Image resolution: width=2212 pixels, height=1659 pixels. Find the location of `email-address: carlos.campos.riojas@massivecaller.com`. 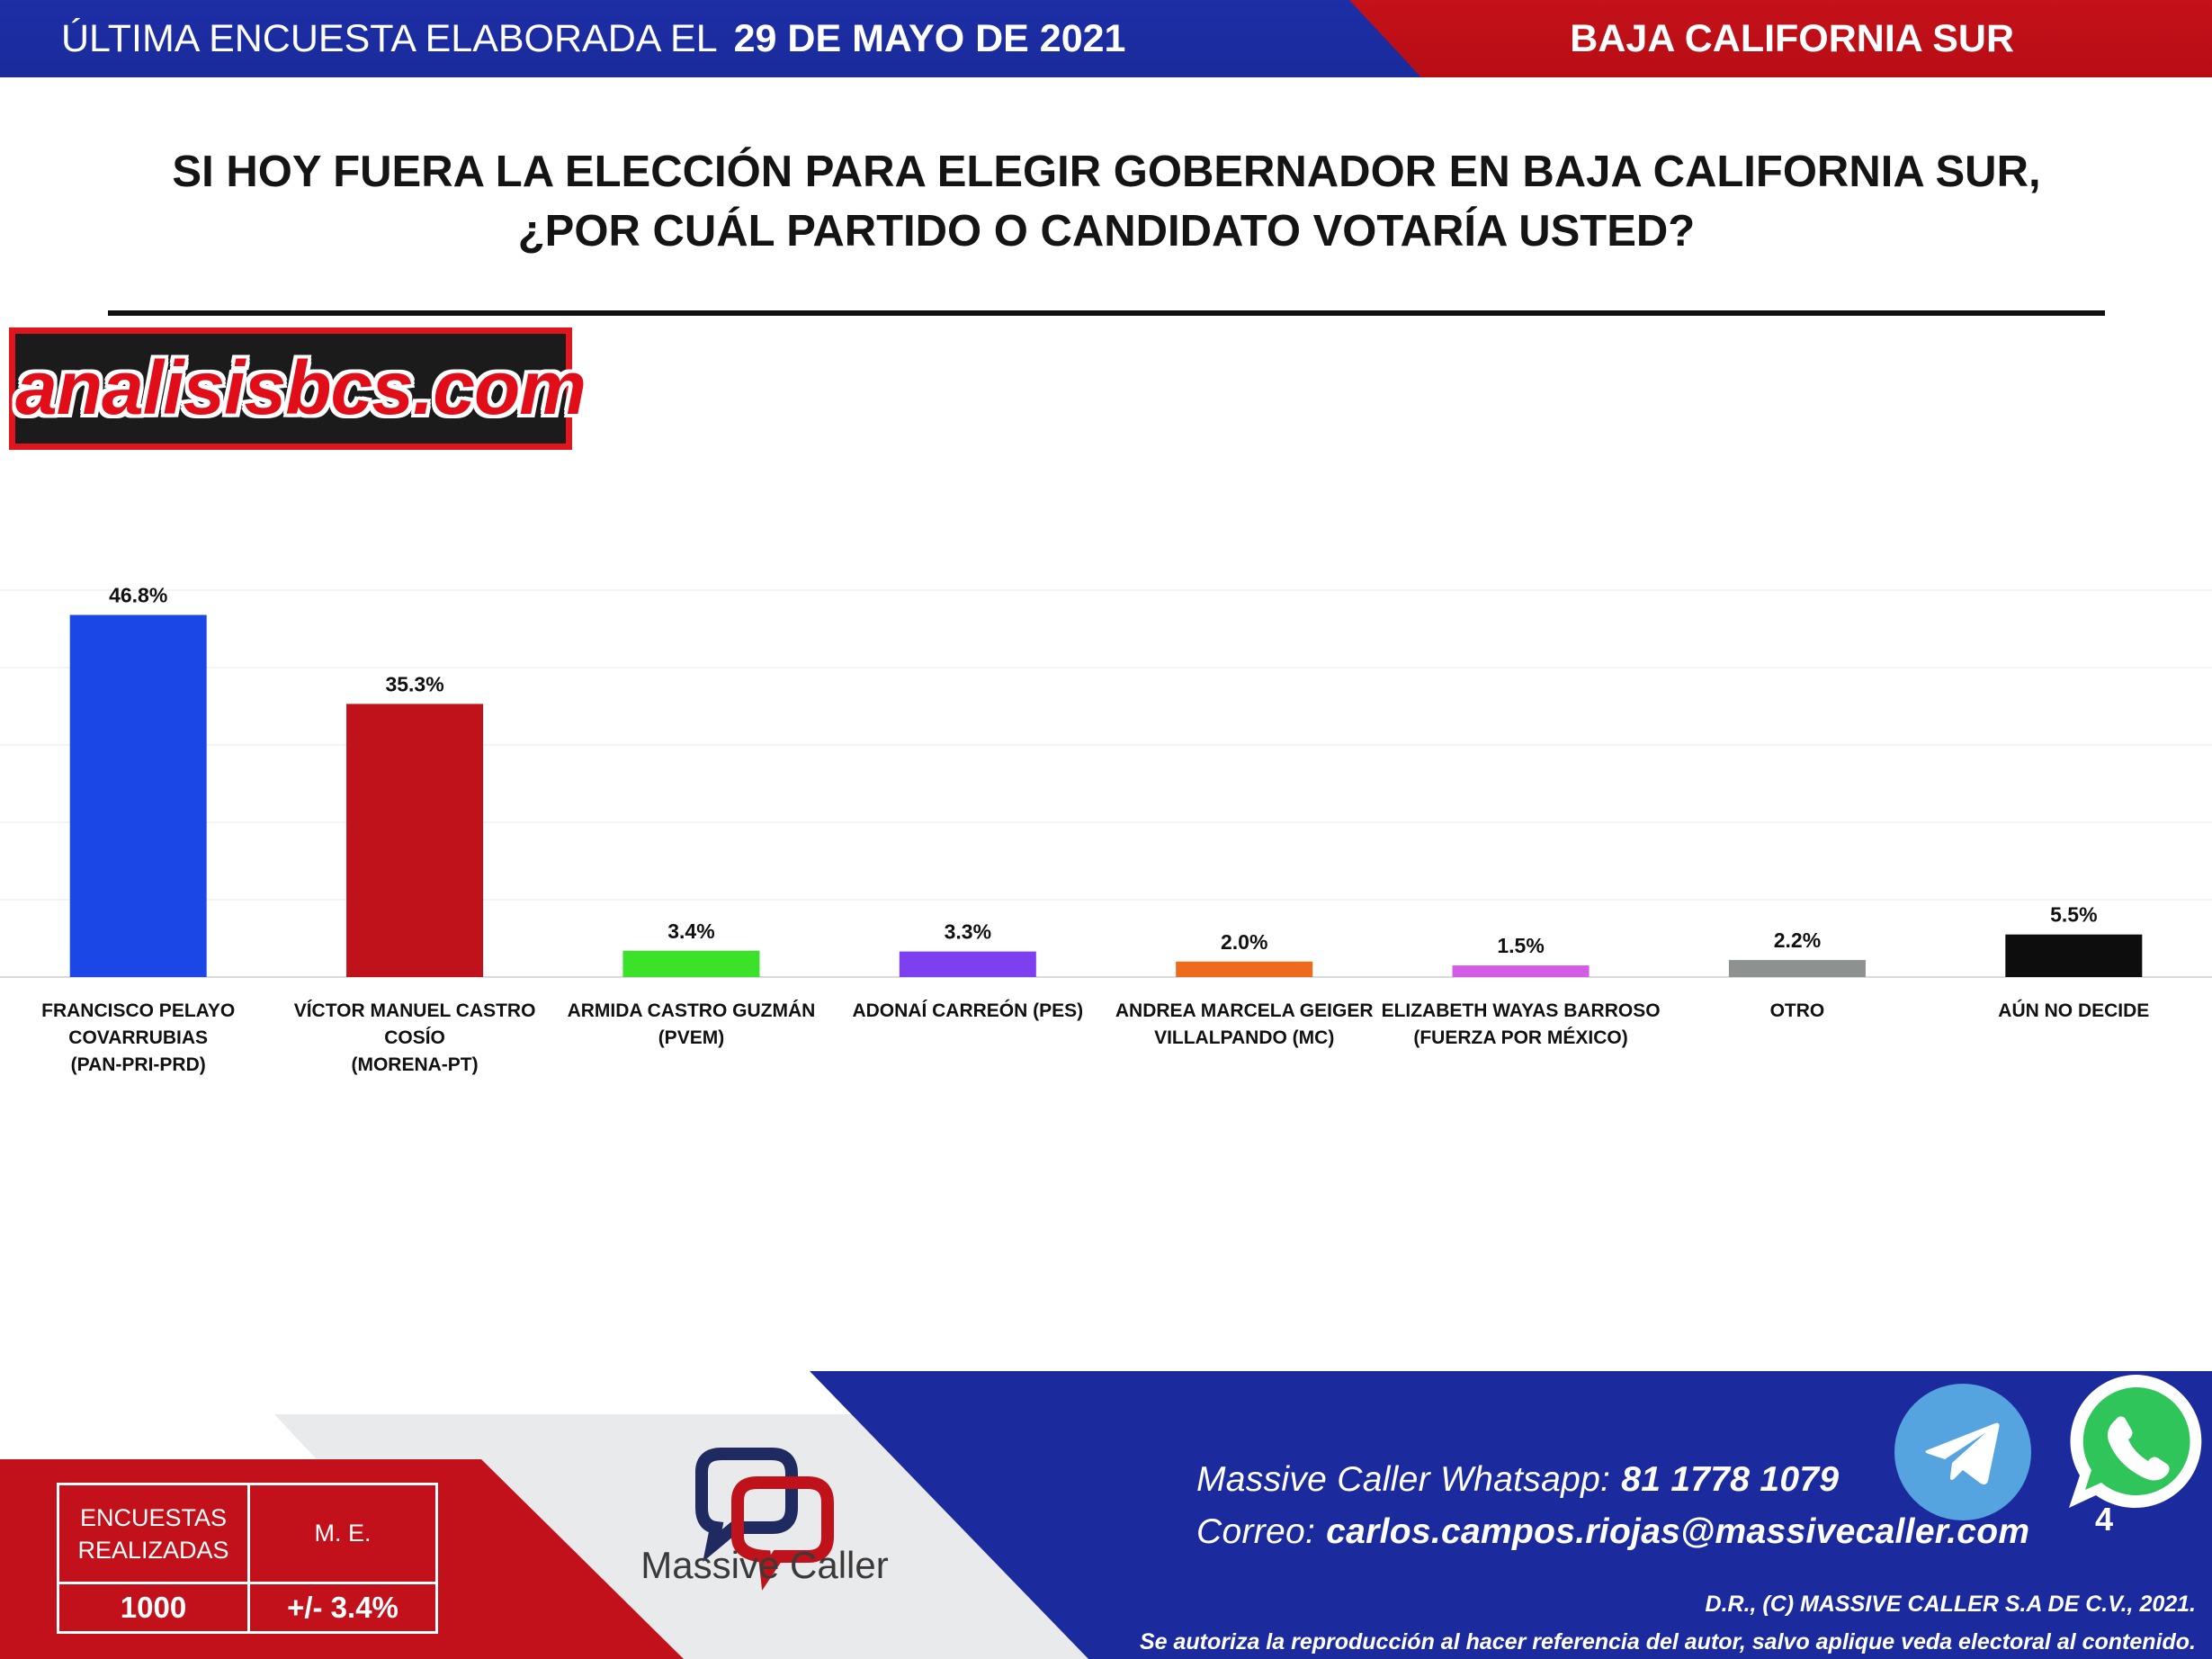

email-address: carlos.campos.riojas@massivecaller.com is located at coordinates (1678, 1531).